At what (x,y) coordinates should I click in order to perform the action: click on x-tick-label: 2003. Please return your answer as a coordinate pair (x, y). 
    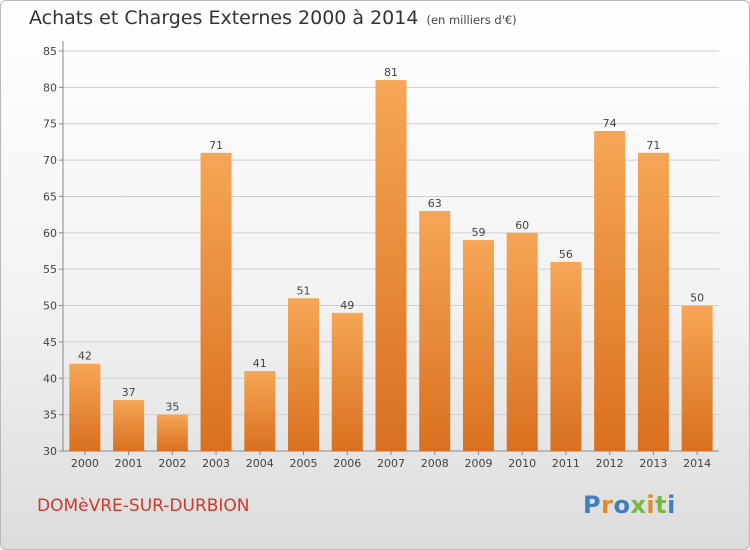
    Looking at the image, I should click on (216, 463).